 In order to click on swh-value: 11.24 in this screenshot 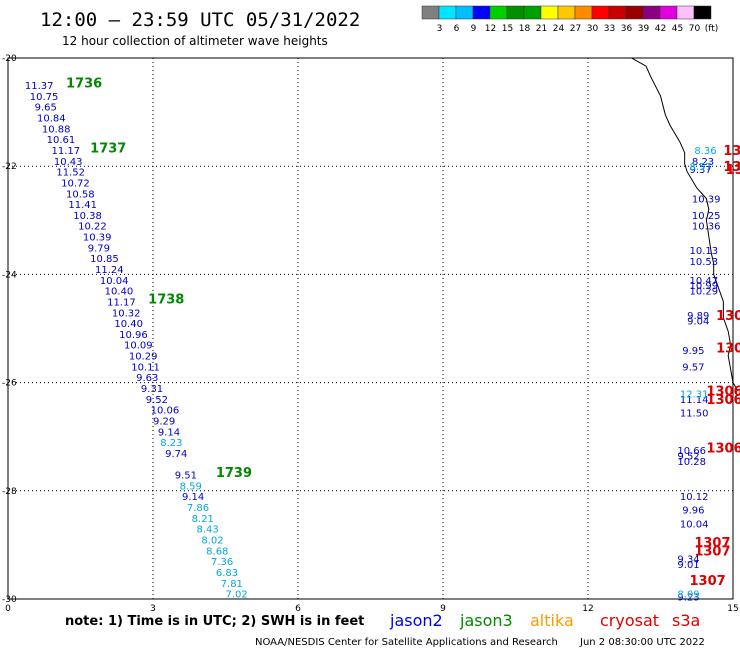, I will do `click(109, 270)`.